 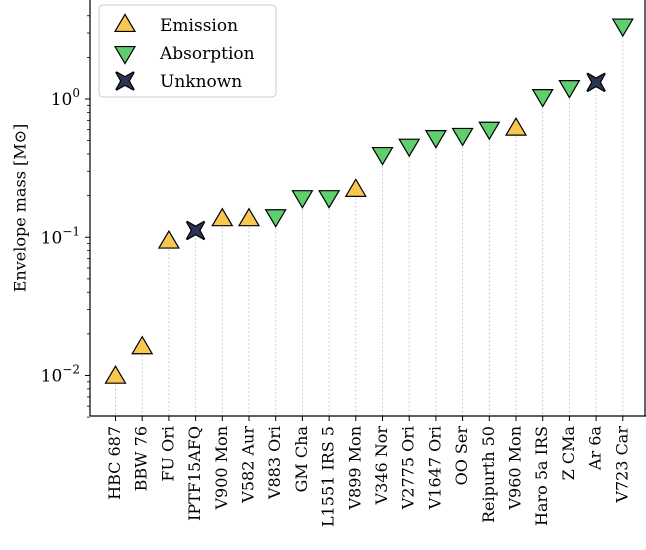 I want to click on x-tick-label-0: HBC 687, so click(x=114, y=463).